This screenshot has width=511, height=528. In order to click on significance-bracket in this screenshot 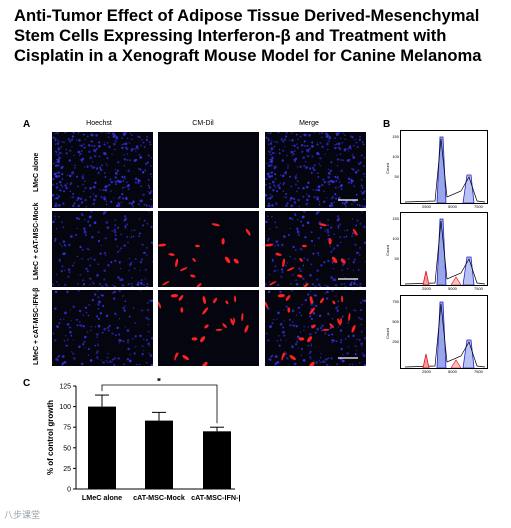, I will do `click(159, 404)`.